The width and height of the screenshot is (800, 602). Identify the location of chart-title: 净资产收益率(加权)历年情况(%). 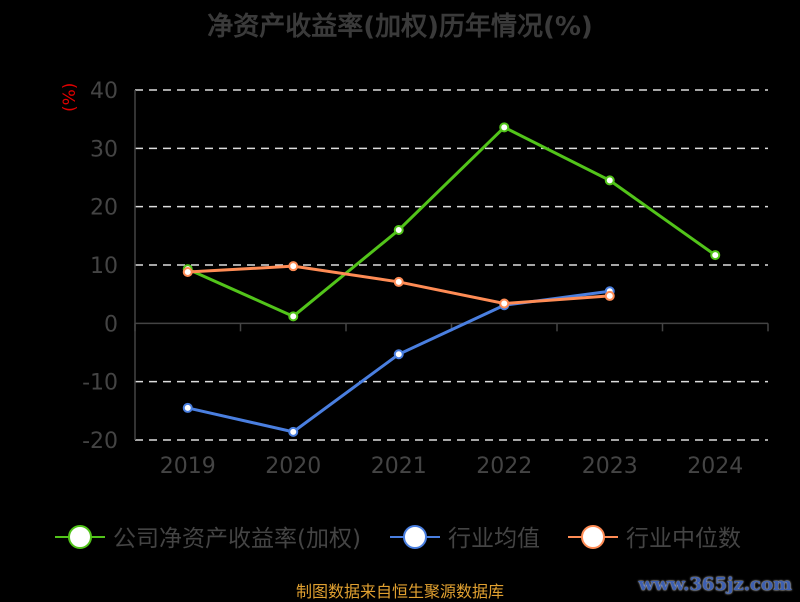
(400, 27).